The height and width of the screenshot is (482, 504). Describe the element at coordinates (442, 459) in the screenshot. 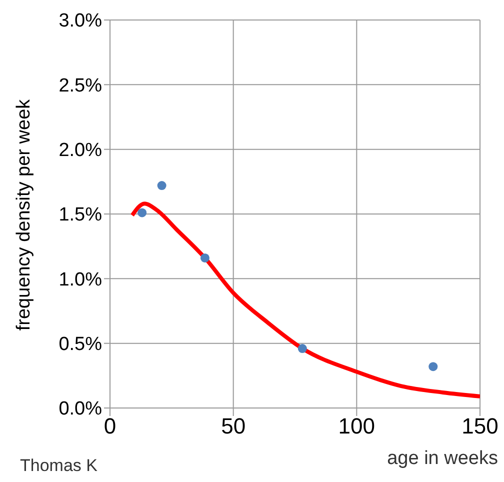

I see `x-axis-title: age in weeks` at that location.